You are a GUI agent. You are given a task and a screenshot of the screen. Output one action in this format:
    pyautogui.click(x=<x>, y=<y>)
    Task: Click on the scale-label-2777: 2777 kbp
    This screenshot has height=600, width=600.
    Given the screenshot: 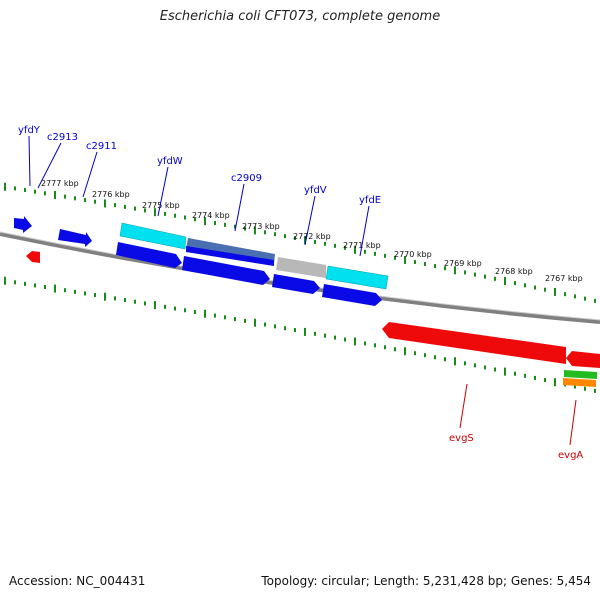 What is the action you would take?
    pyautogui.click(x=60, y=183)
    